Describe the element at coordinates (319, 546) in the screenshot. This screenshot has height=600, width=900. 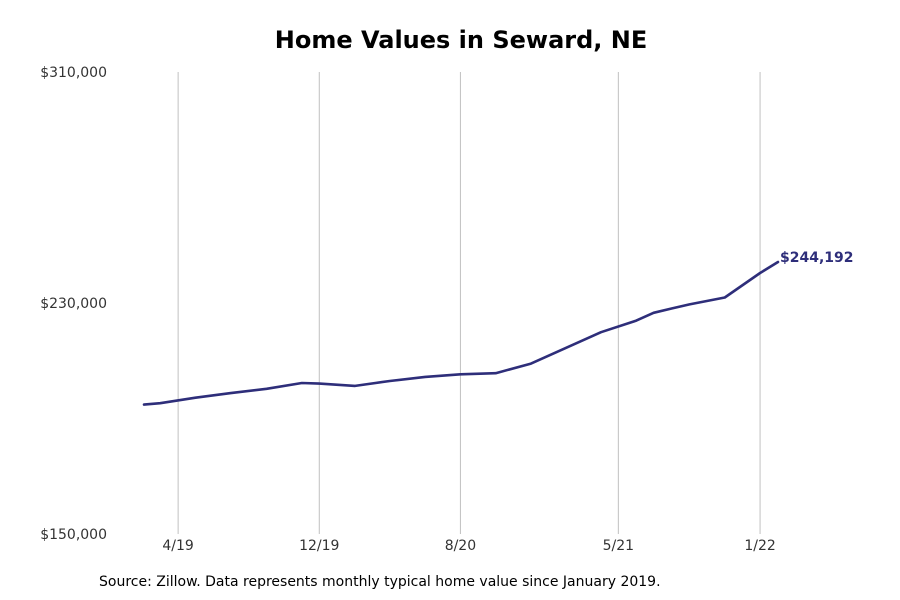
I see `x-tick-label-1: 12/19` at that location.